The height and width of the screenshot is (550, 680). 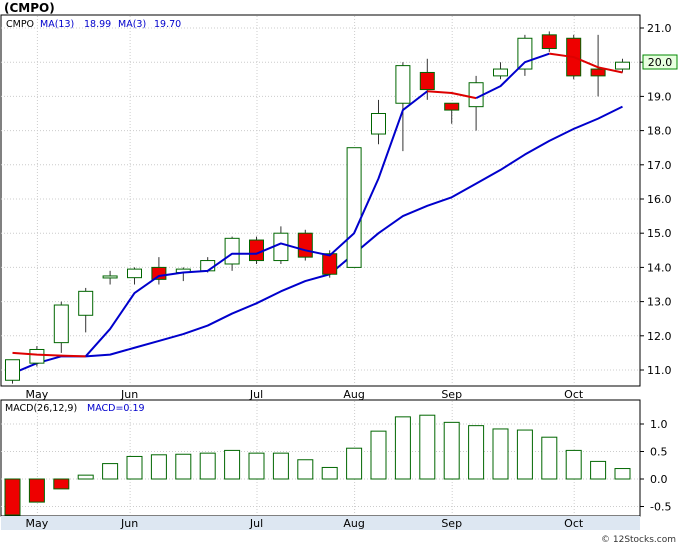 I want to click on macd-value-label: MACD=0.19, so click(x=116, y=408).